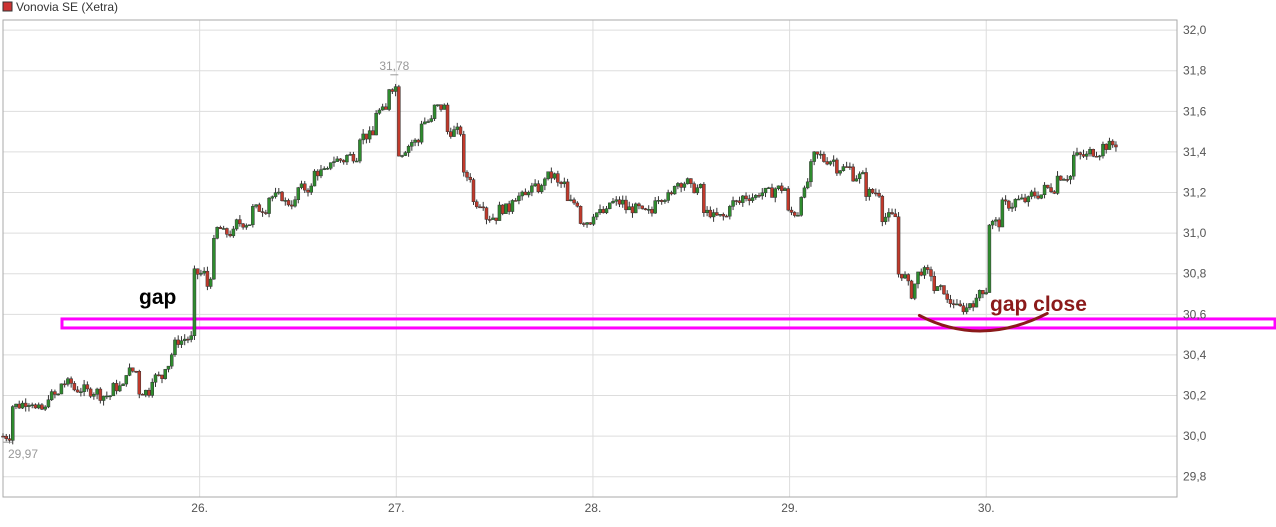 The height and width of the screenshot is (527, 1276). I want to click on gap-close-arc, so click(983, 322).